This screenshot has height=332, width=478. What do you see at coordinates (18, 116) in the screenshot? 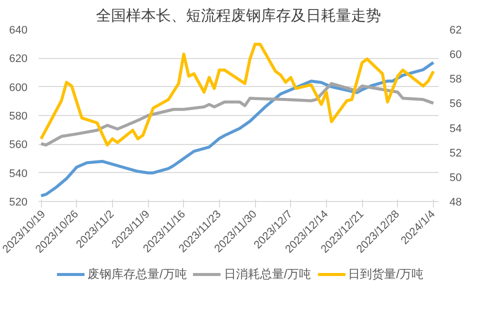
I see `y-tick-label: 580` at bounding box center [18, 116].